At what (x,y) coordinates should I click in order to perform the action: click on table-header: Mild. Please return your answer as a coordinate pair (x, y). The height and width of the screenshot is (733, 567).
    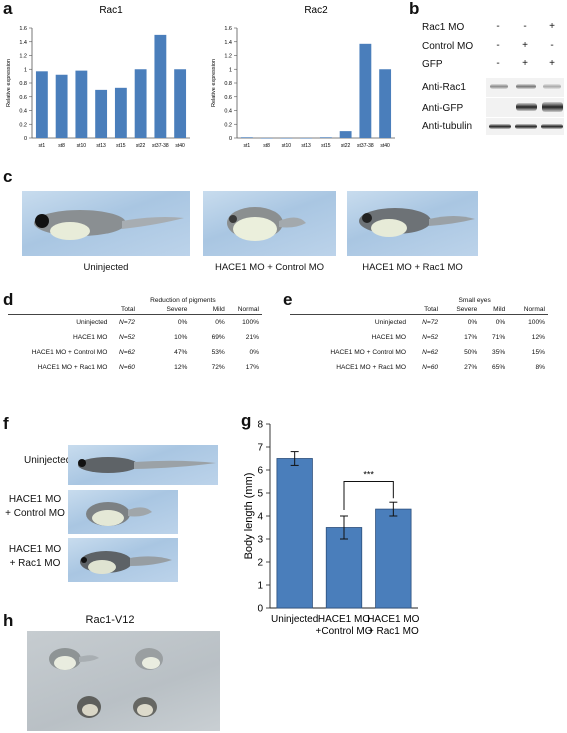
    Looking at the image, I should click on (494, 310).